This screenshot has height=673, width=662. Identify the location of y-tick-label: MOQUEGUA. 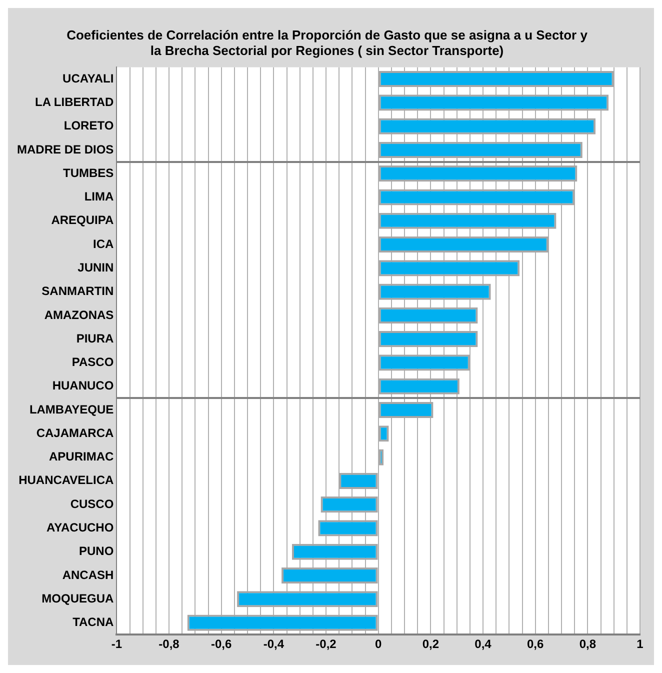
(78, 598).